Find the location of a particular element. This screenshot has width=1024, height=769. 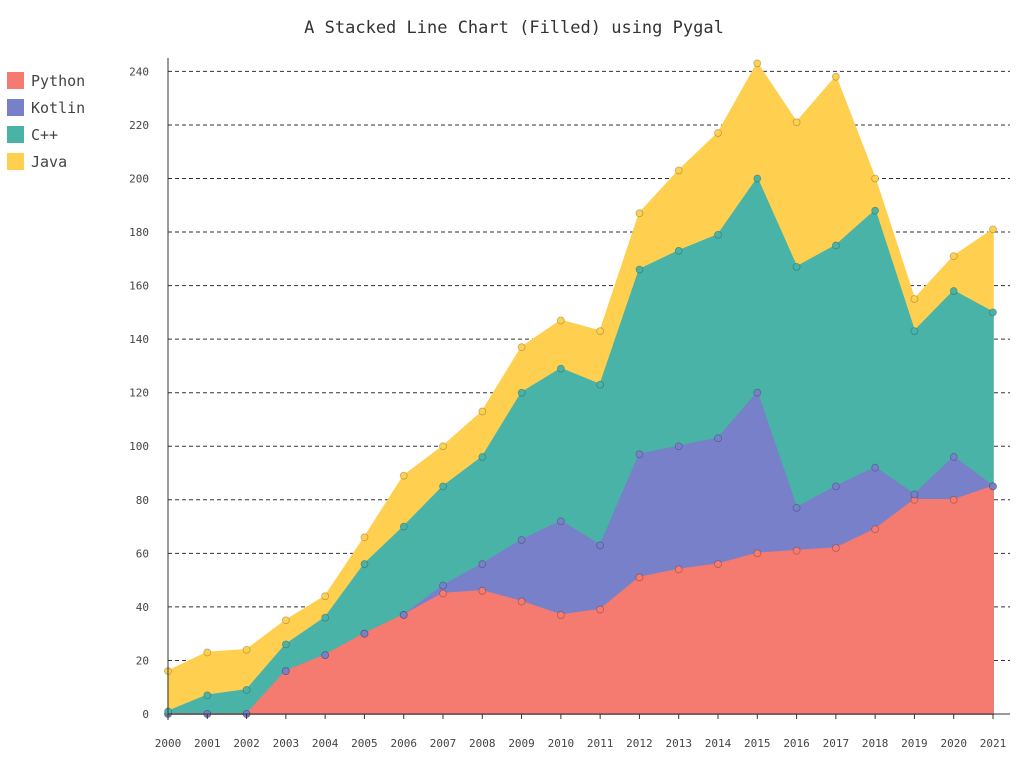

y-tick-label: 100 is located at coordinates (139, 446).